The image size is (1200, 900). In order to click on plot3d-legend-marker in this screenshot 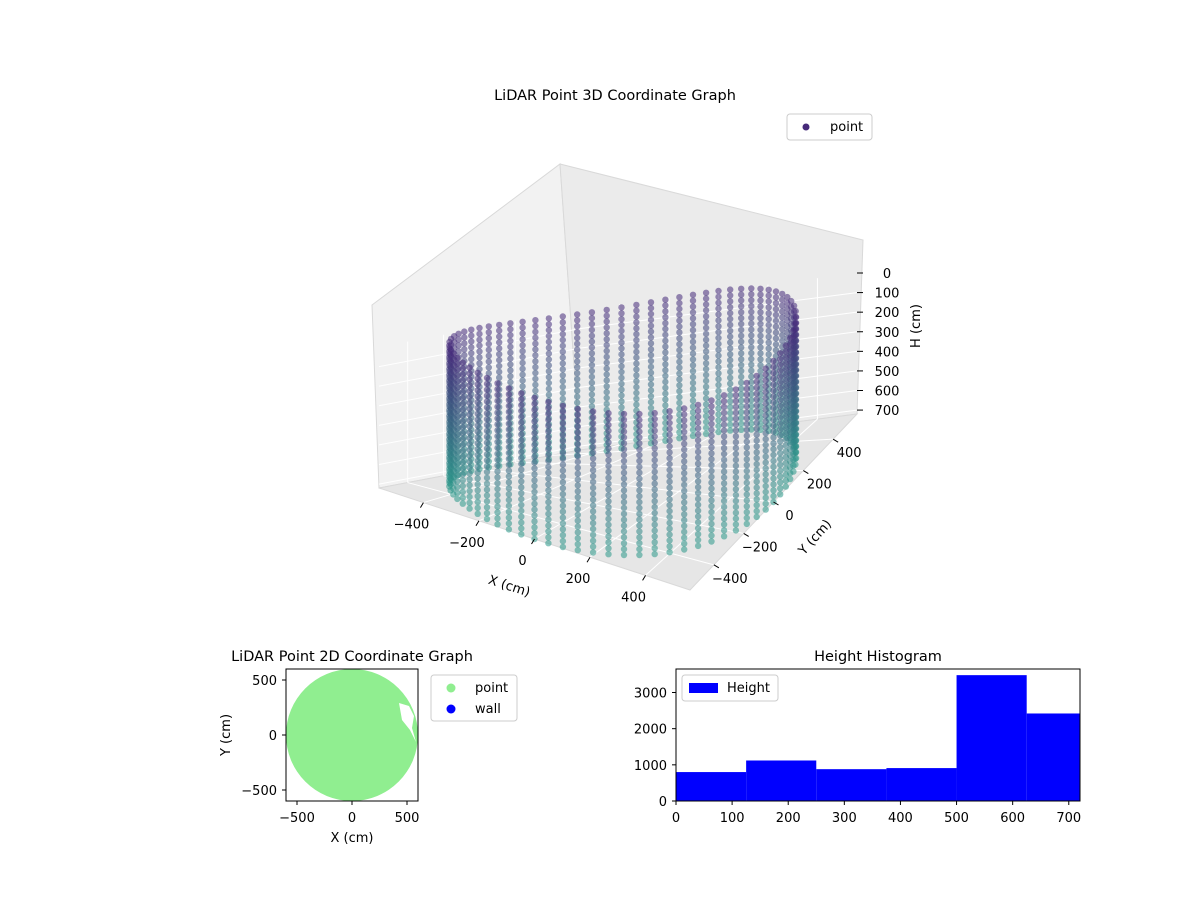, I will do `click(806, 127)`.